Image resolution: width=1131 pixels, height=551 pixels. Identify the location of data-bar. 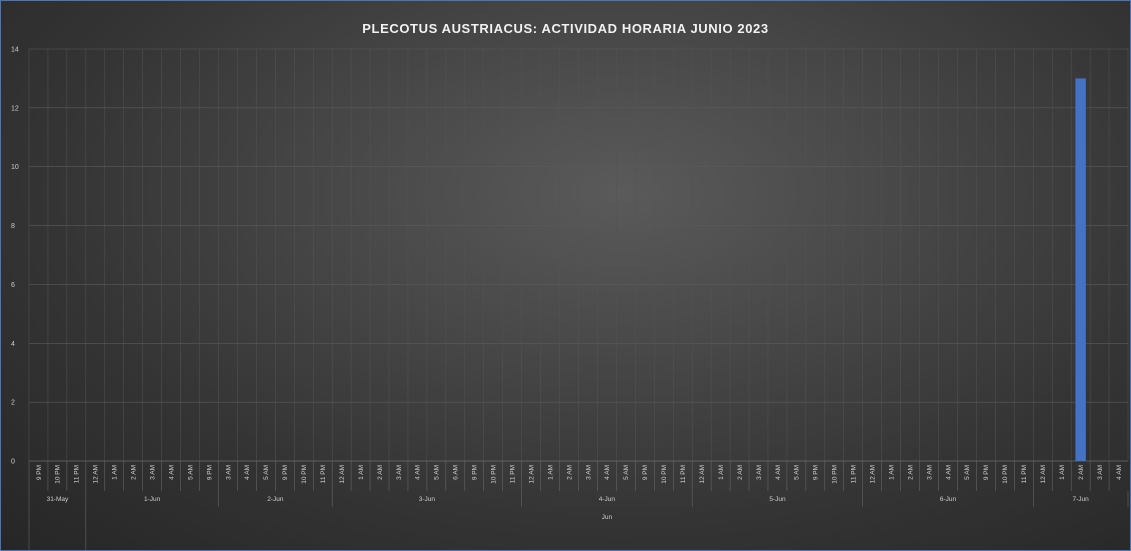
(1080, 269).